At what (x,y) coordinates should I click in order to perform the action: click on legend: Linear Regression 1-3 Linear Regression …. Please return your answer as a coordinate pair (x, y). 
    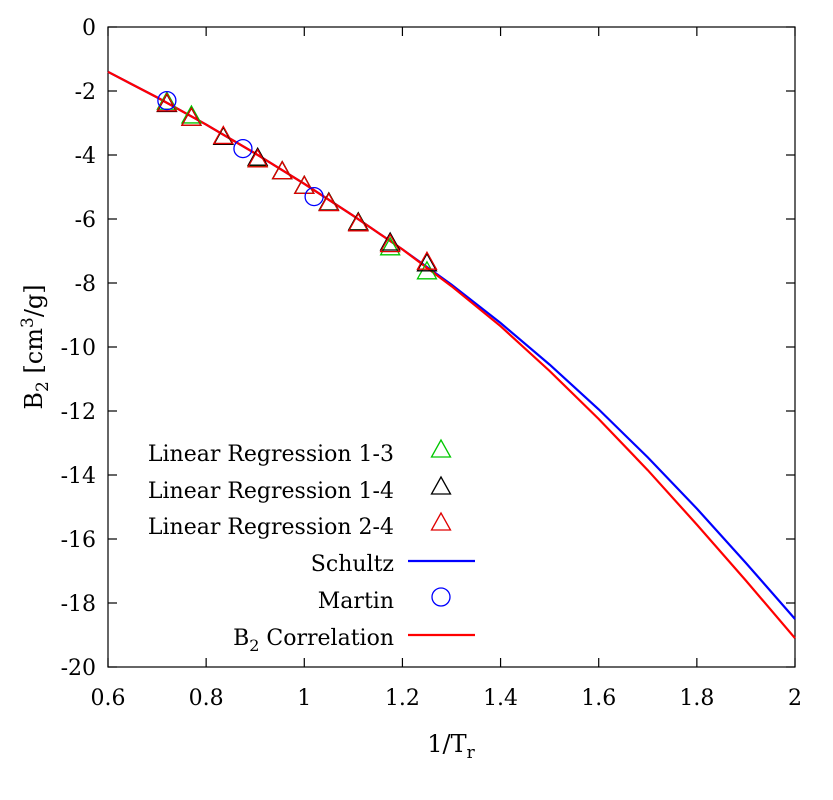
    Looking at the image, I should click on (311, 546).